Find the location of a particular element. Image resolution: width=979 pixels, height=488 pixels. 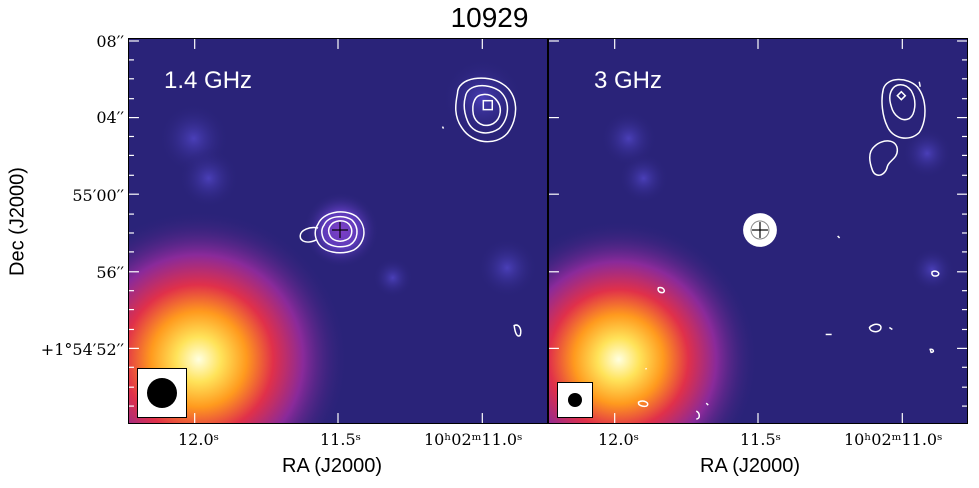

y-tick-label: 08′′ is located at coordinates (110, 41).